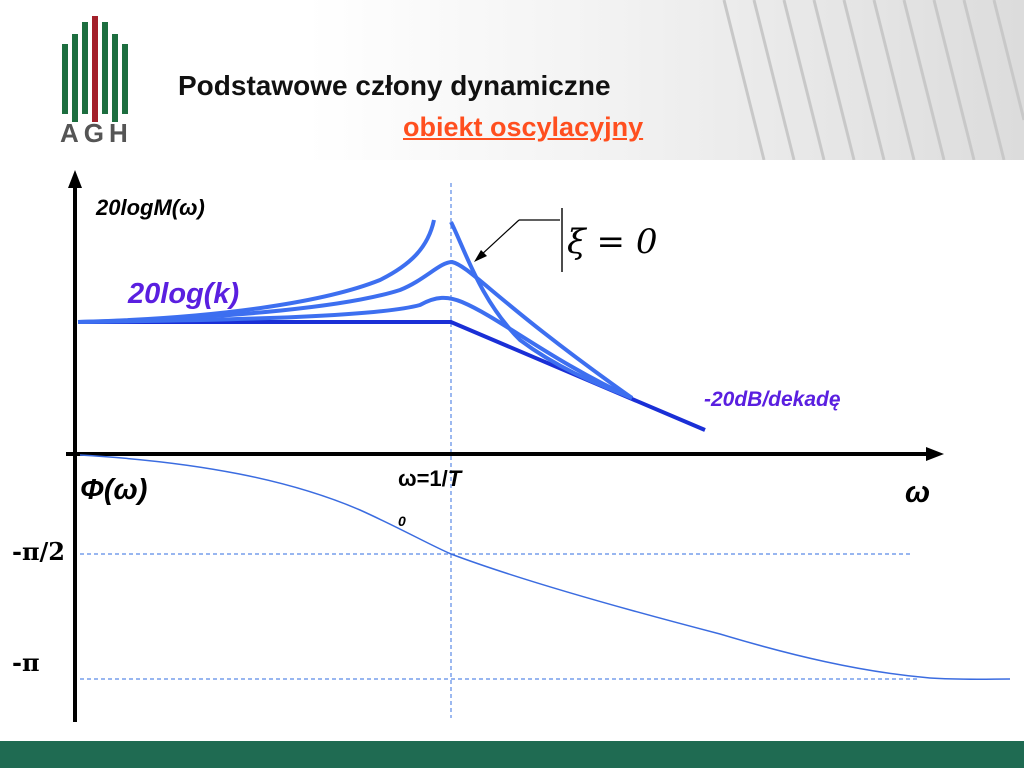  I want to click on footer-bar, so click(512, 754).